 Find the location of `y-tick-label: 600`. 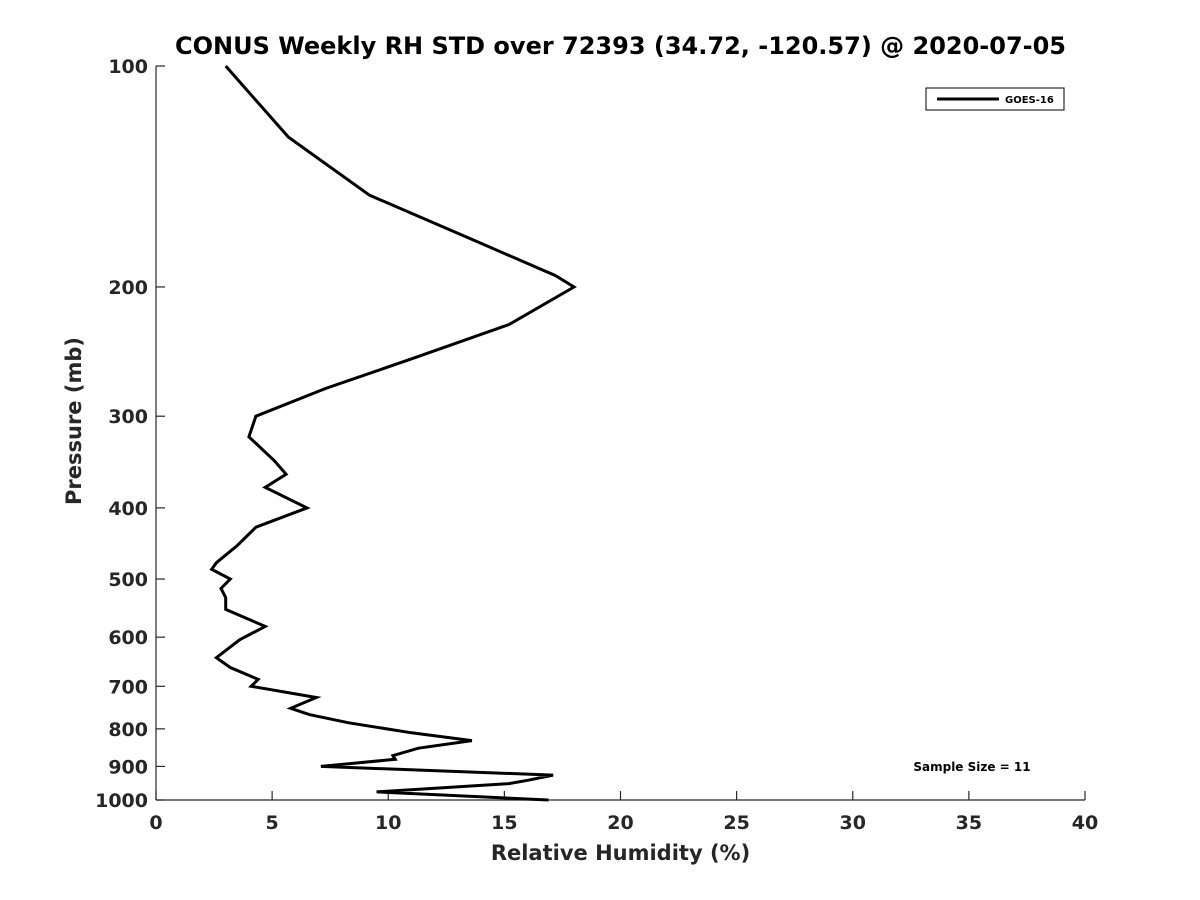

y-tick-label: 600 is located at coordinates (128, 638).